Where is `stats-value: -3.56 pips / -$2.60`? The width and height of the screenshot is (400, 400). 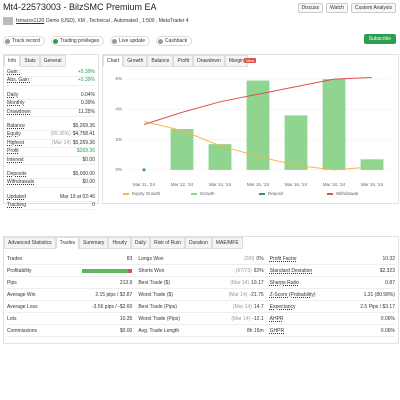 stats-value: -3.56 pips / -$2.60 is located at coordinates (112, 306).